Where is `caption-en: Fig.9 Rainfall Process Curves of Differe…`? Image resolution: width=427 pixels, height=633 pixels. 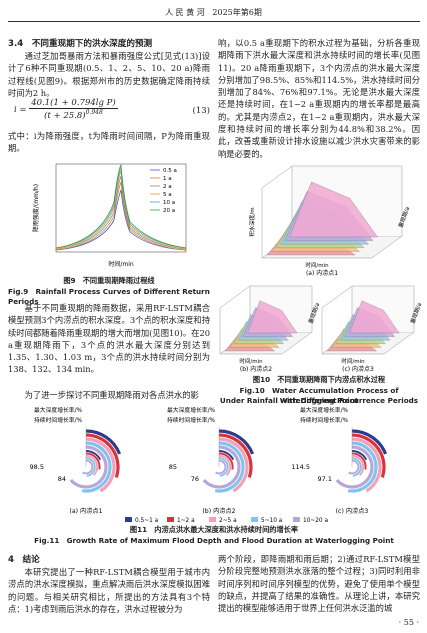
caption-en: Fig.9 Rainfall Process Curves of Differe… is located at coordinates (109, 296).